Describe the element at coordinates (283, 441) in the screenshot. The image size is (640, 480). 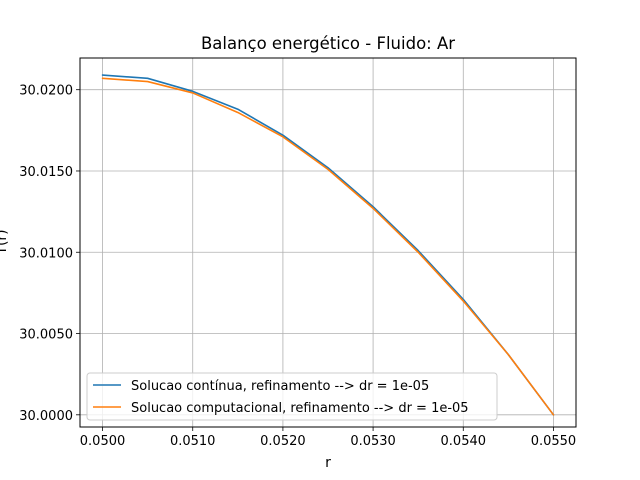
I see `x-tick-label: 0.0520` at that location.